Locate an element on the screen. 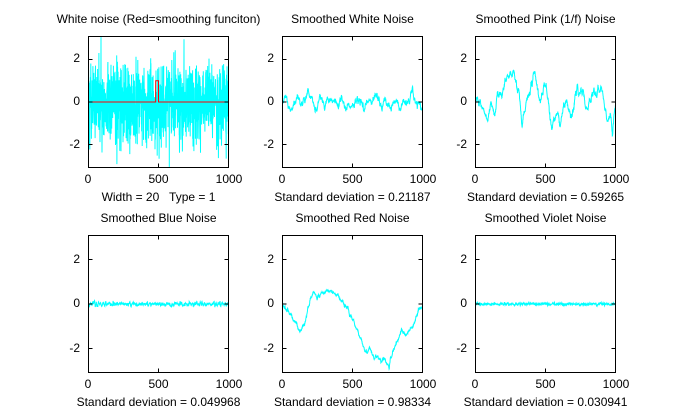  subplot-annotation: Standard deviation = 0.98334 is located at coordinates (352, 402).